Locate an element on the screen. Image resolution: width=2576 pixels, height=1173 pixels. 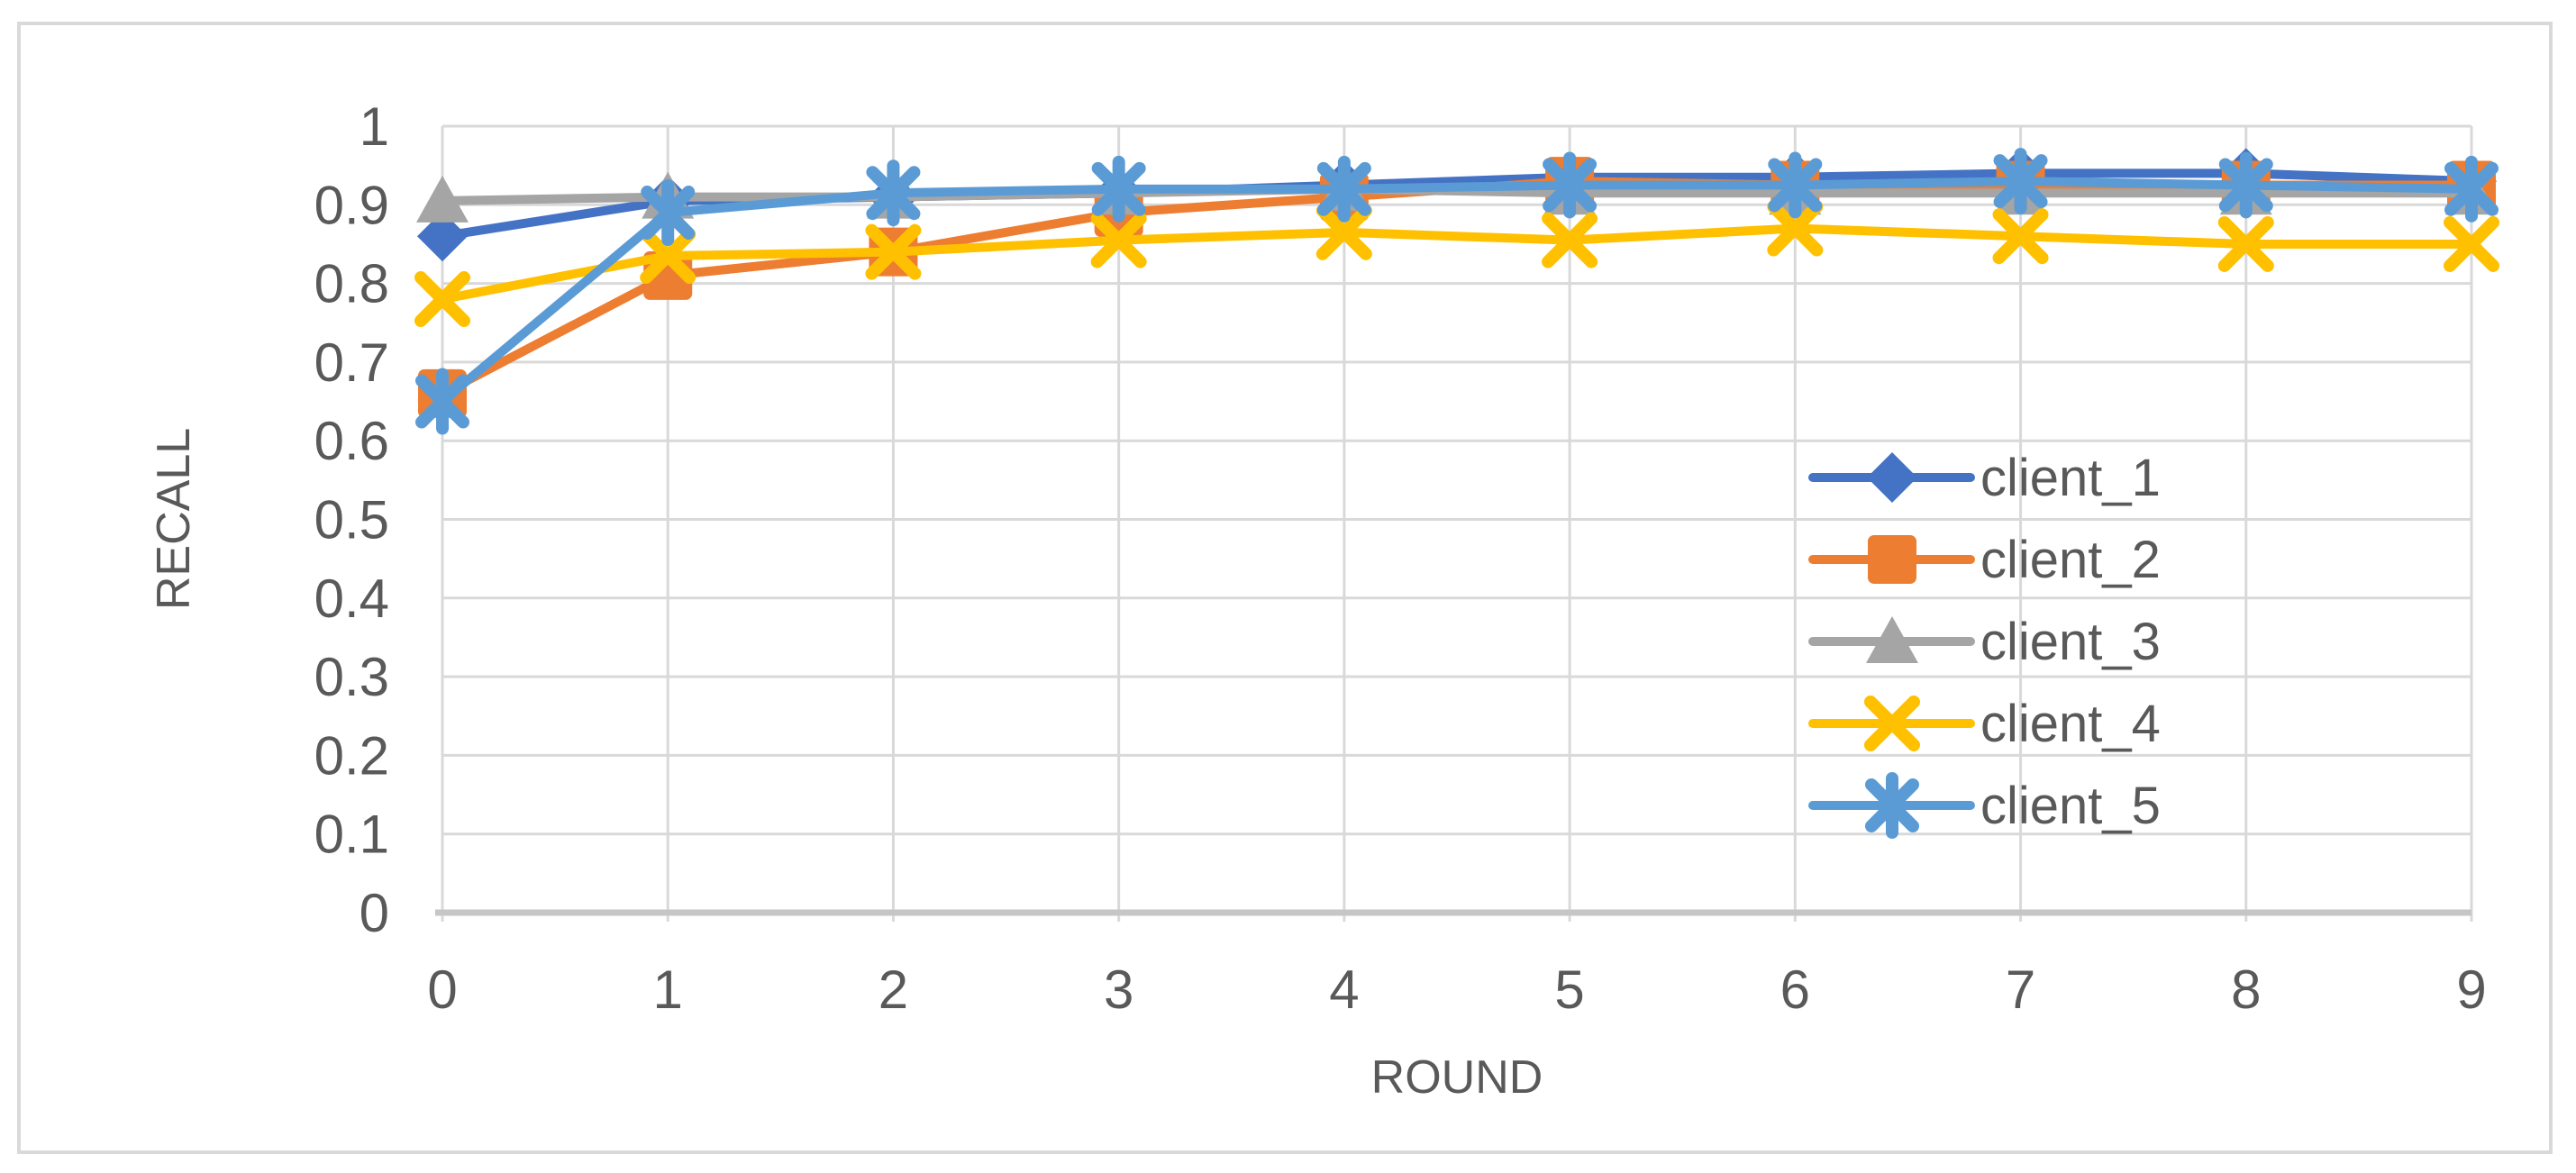
y-tick-label: 0.9 is located at coordinates (351, 205).